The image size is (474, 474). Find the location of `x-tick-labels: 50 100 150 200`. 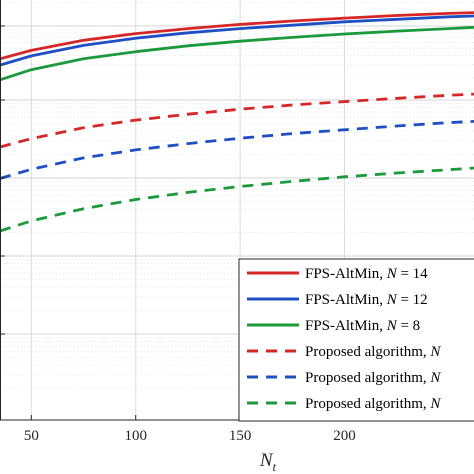

x-tick-labels: 50 100 150 200 is located at coordinates (190, 436).